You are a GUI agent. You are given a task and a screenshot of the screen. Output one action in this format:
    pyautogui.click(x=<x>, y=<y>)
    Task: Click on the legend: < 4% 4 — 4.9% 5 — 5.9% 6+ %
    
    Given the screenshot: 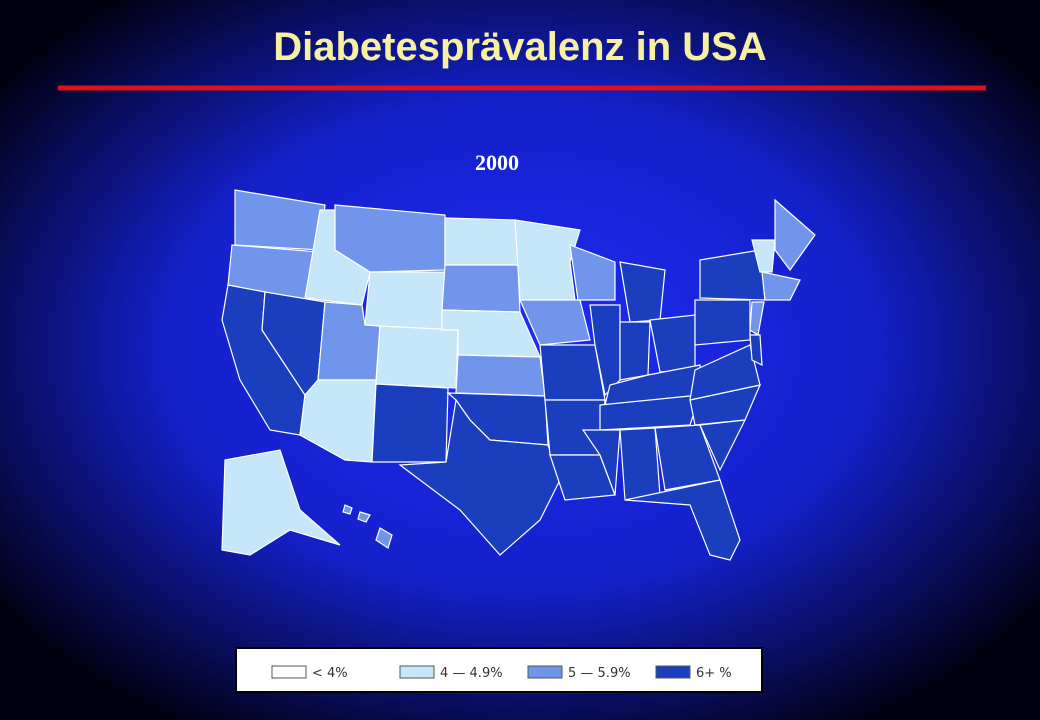 What is the action you would take?
    pyautogui.click(x=501, y=673)
    